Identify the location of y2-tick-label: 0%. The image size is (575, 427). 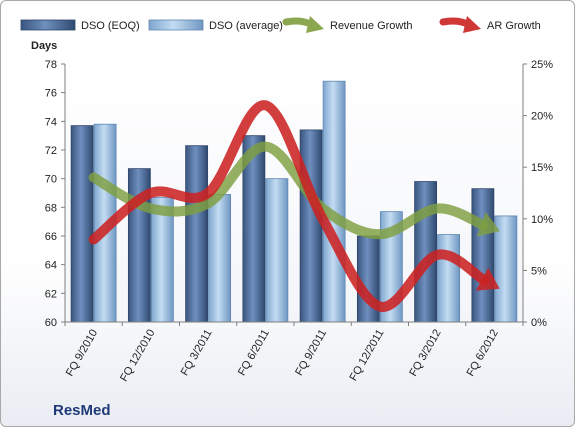
(539, 323).